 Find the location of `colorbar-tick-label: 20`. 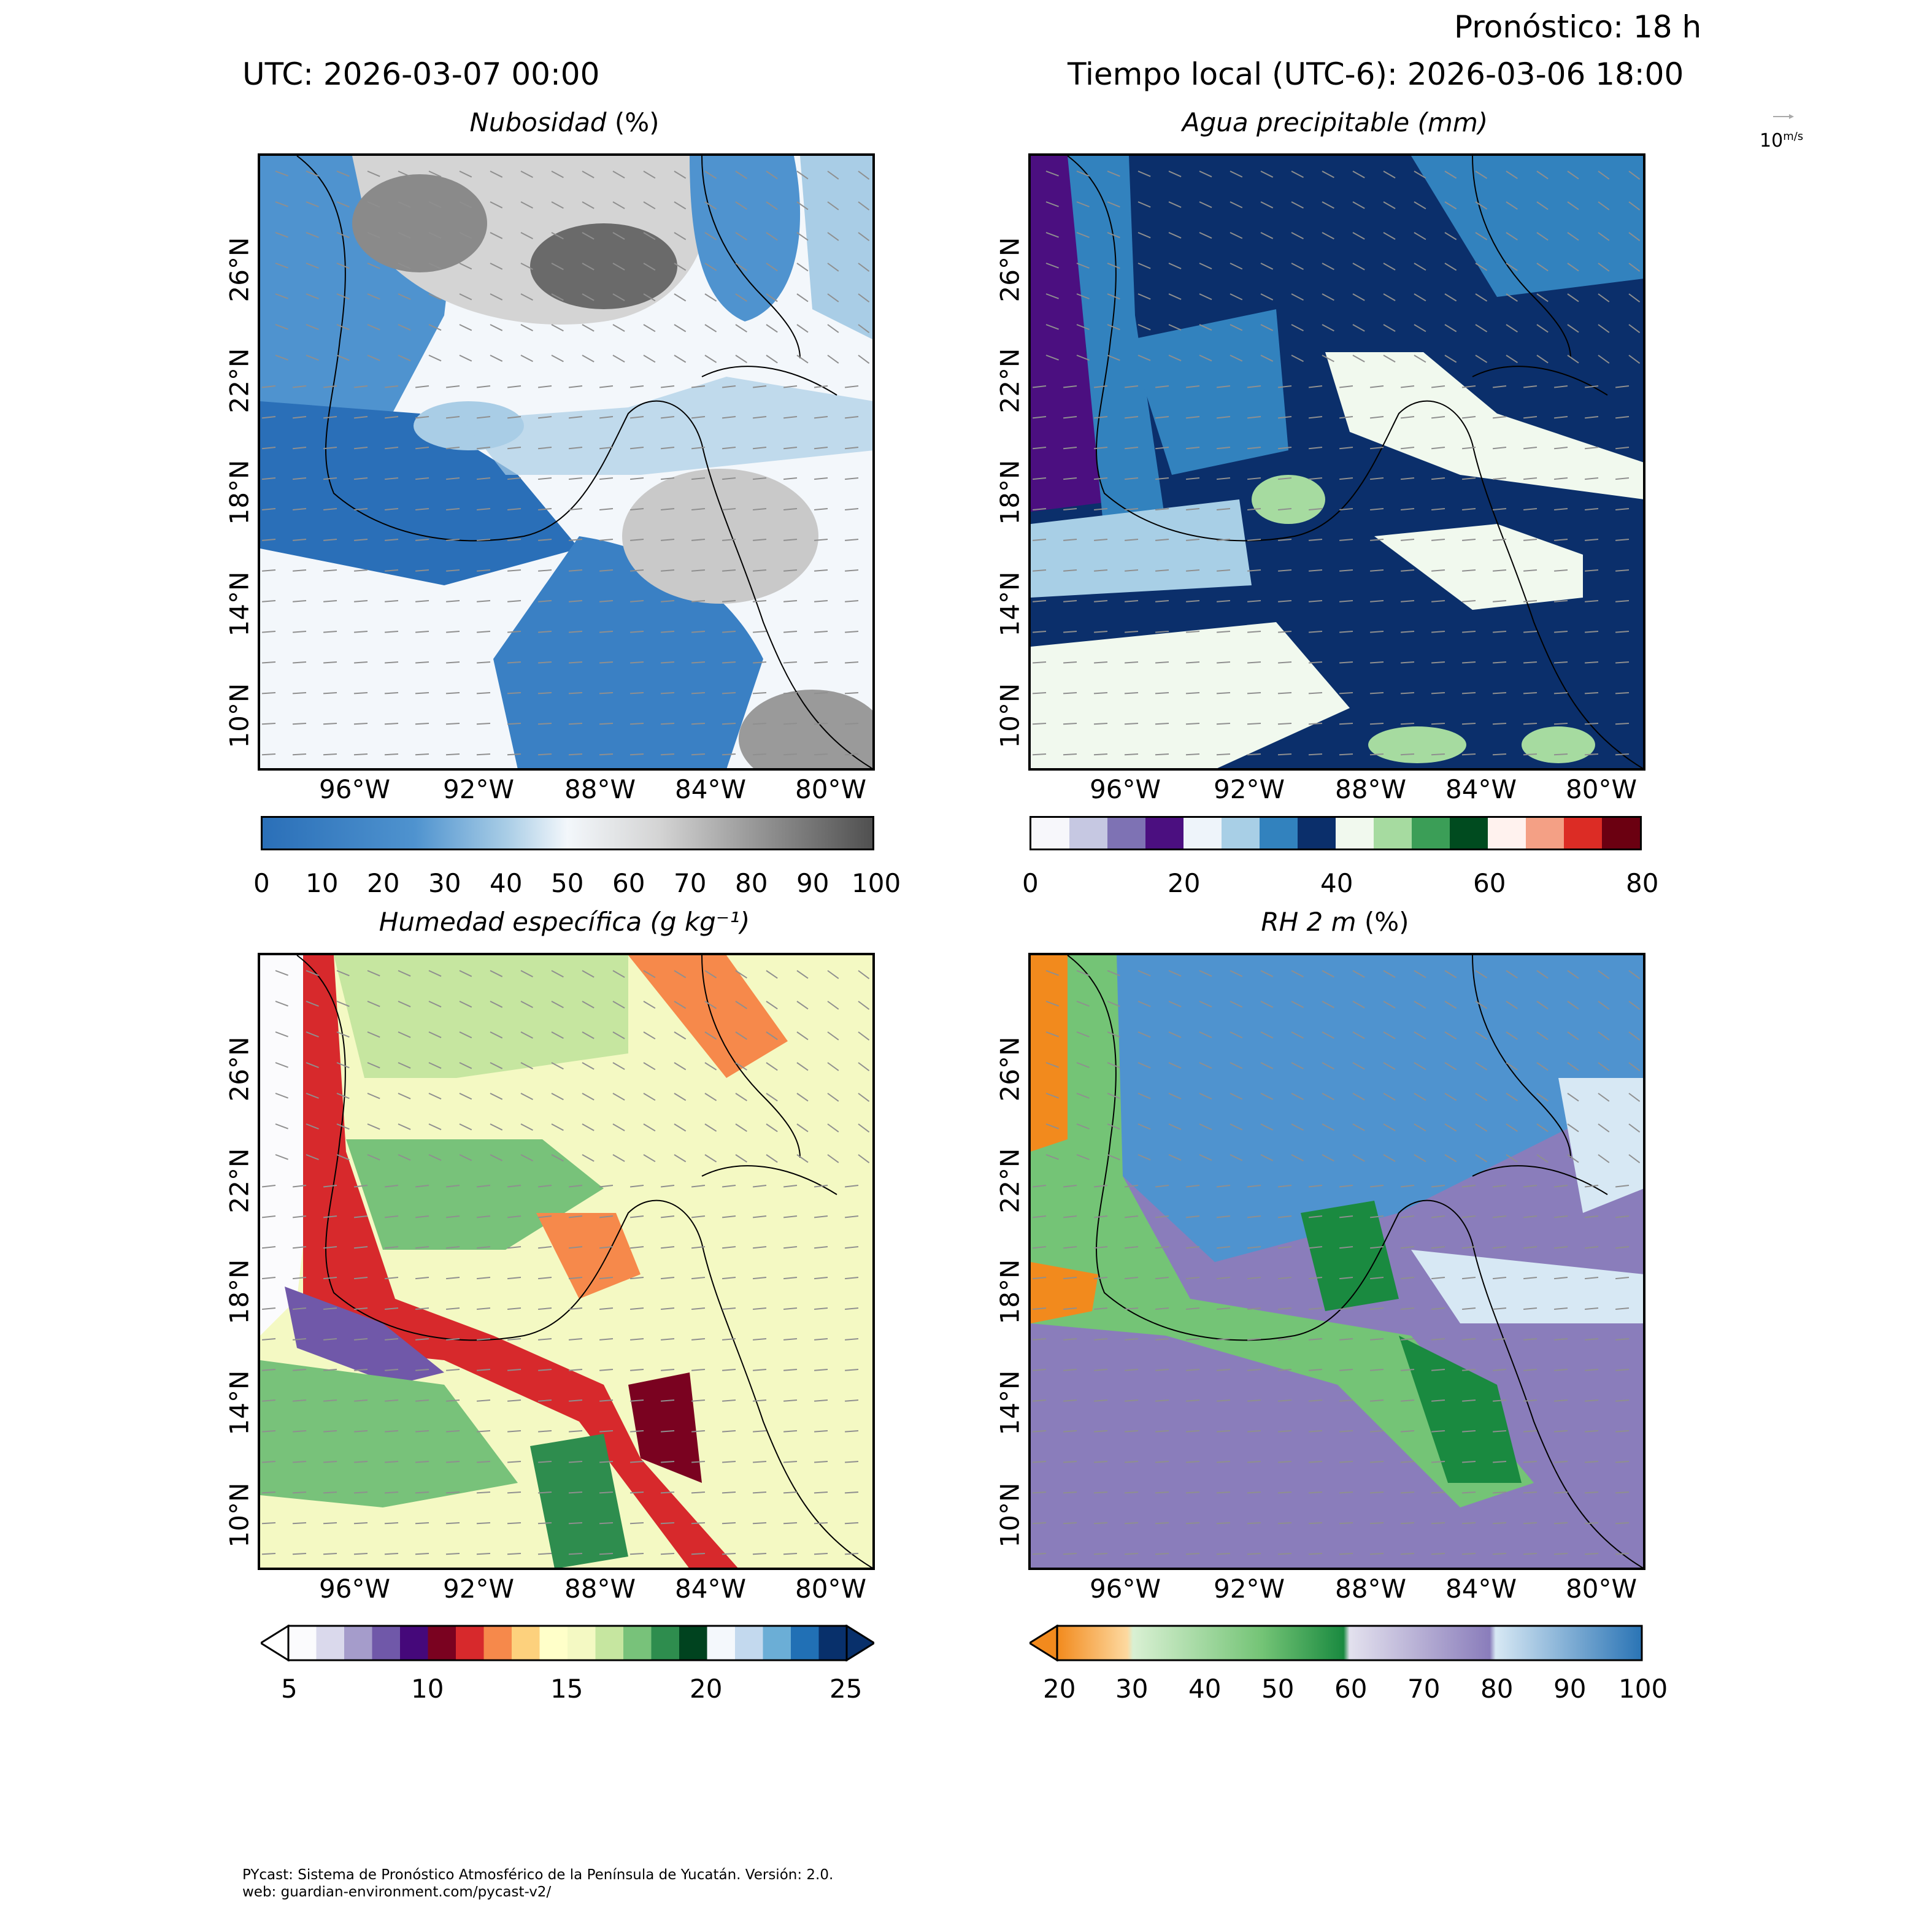

colorbar-tick-label: 20 is located at coordinates (383, 883).